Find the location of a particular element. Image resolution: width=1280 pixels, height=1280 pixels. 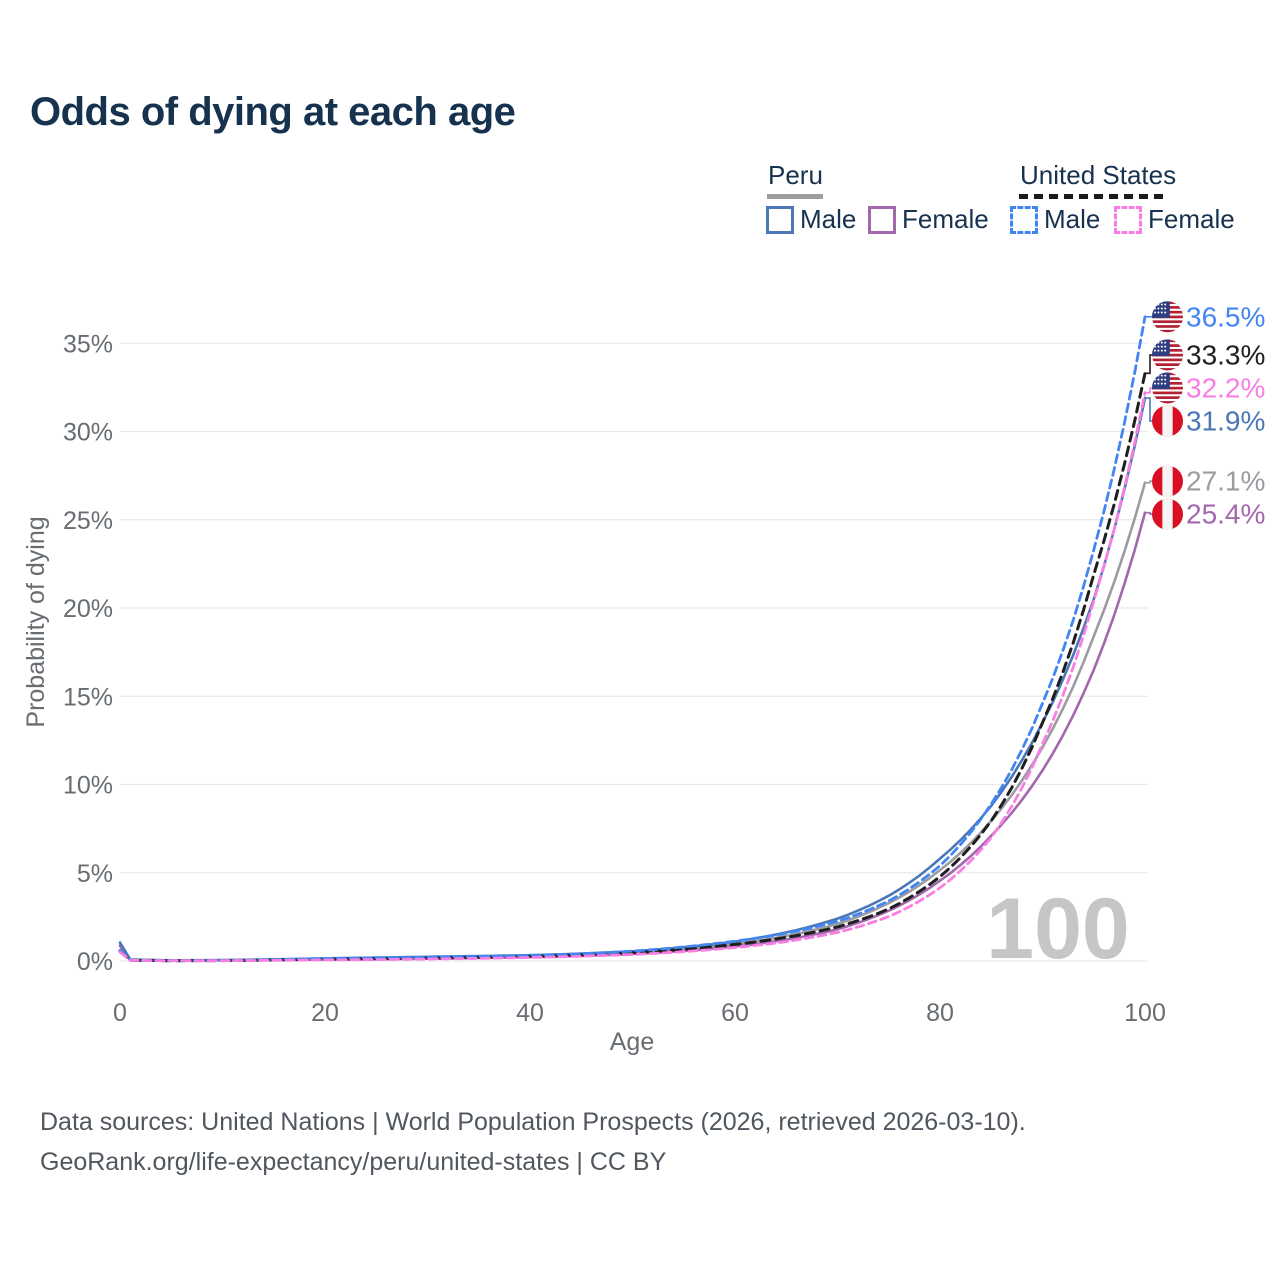

legend-us-title: United States is located at coordinates (1098, 175).